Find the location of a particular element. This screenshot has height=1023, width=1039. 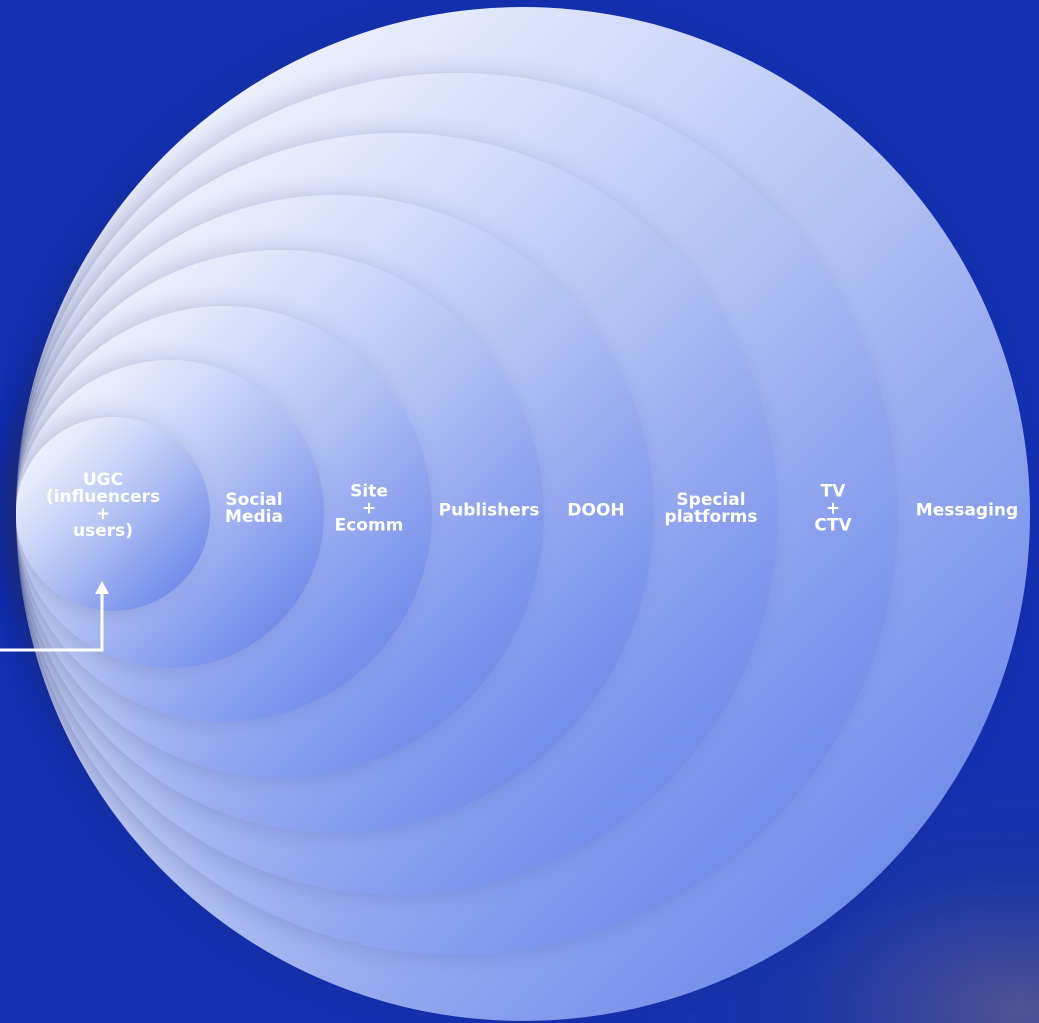

label-ugc: UGC (influencers + users) is located at coordinates (103, 505).